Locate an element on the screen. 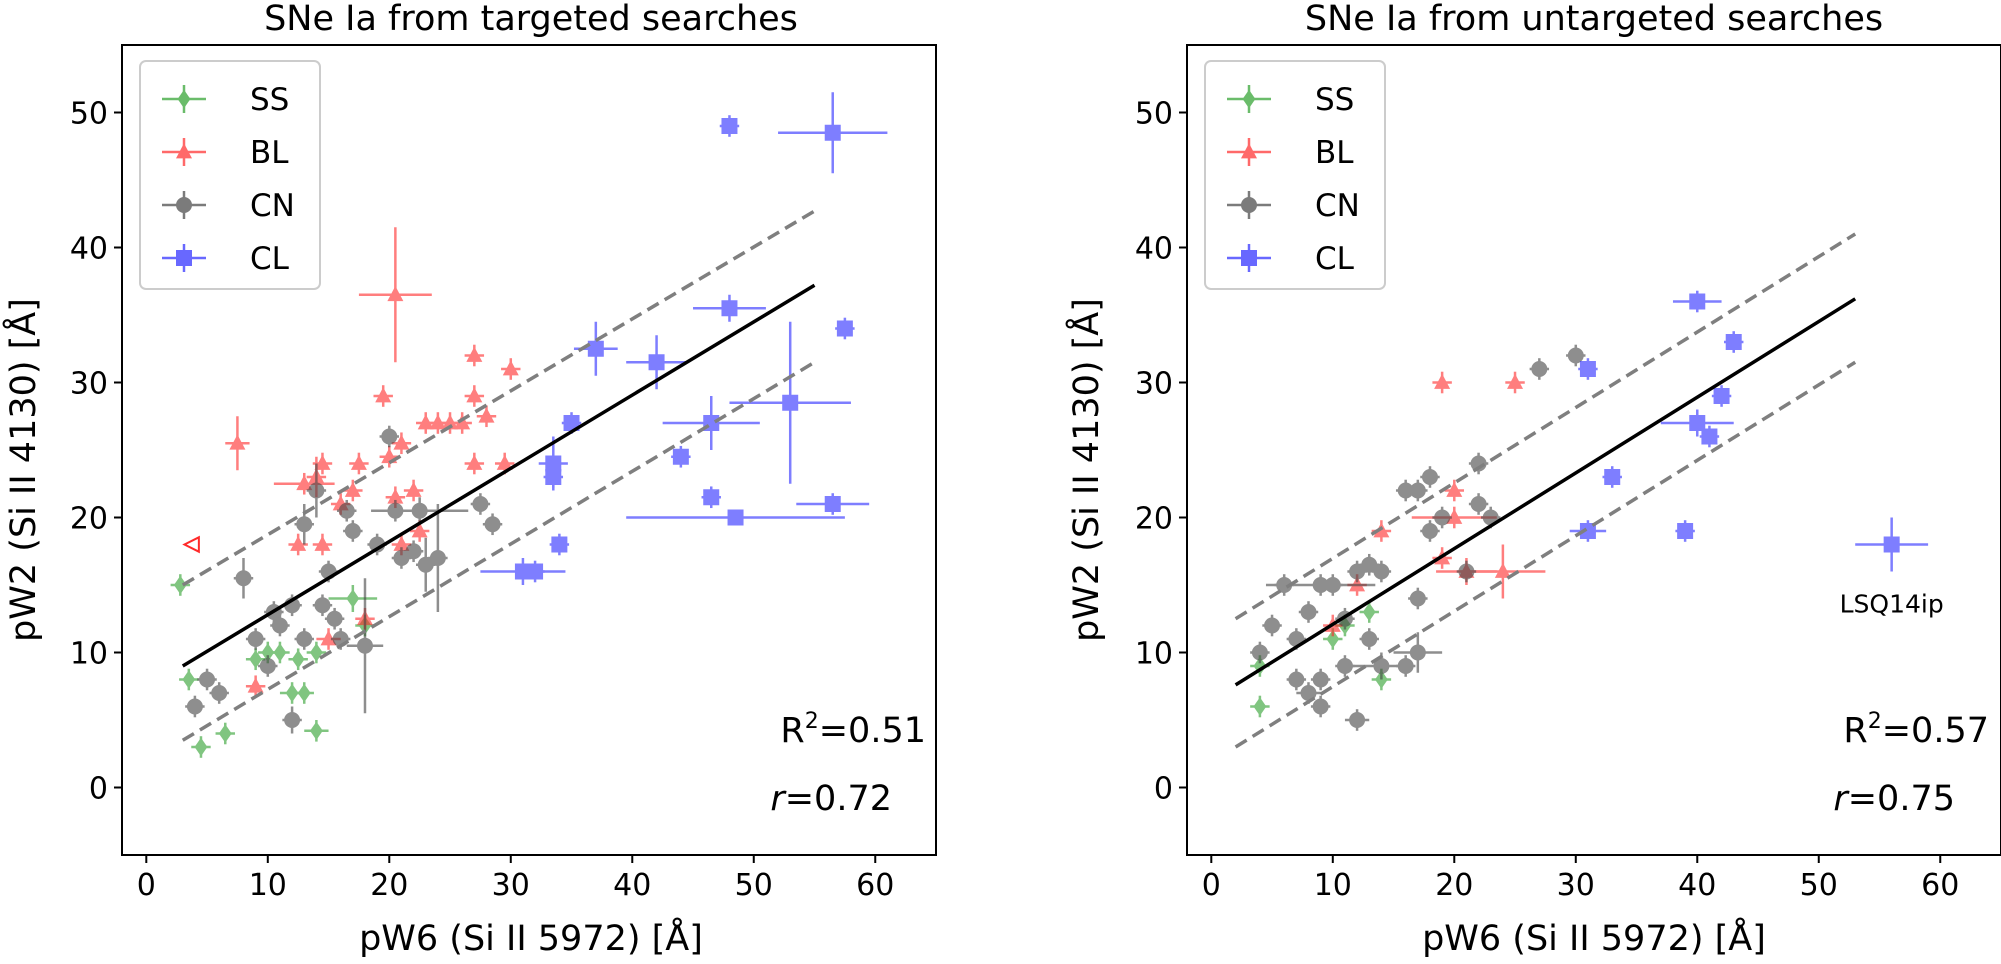 The width and height of the screenshot is (2001, 964). y-tick-label: 10 is located at coordinates (1154, 654).